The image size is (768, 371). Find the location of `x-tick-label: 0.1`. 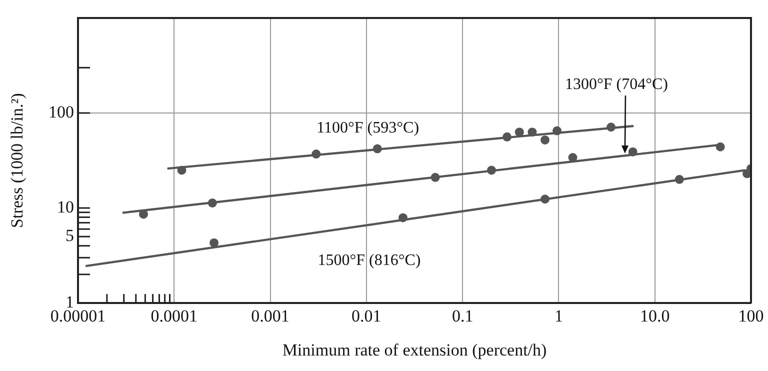

x-tick-label: 0.1 is located at coordinates (463, 316).